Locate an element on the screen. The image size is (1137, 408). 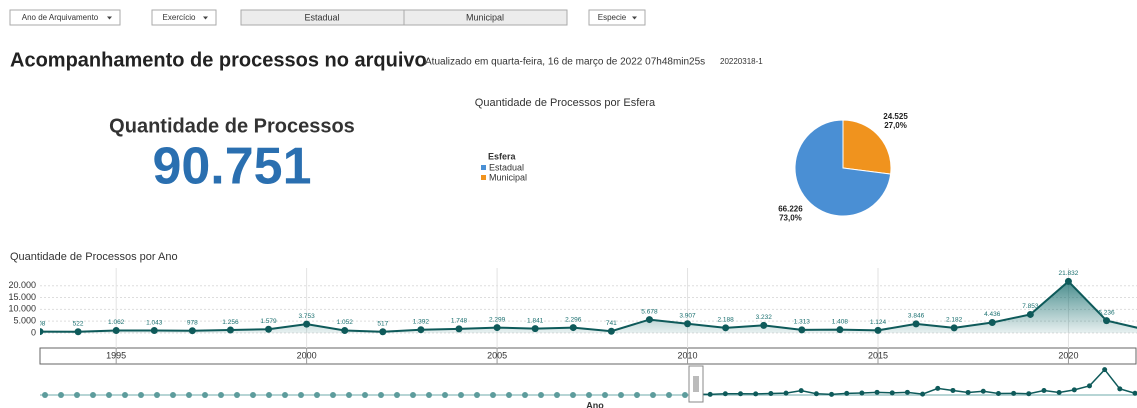
data-label: 2.188 is located at coordinates (725, 320).